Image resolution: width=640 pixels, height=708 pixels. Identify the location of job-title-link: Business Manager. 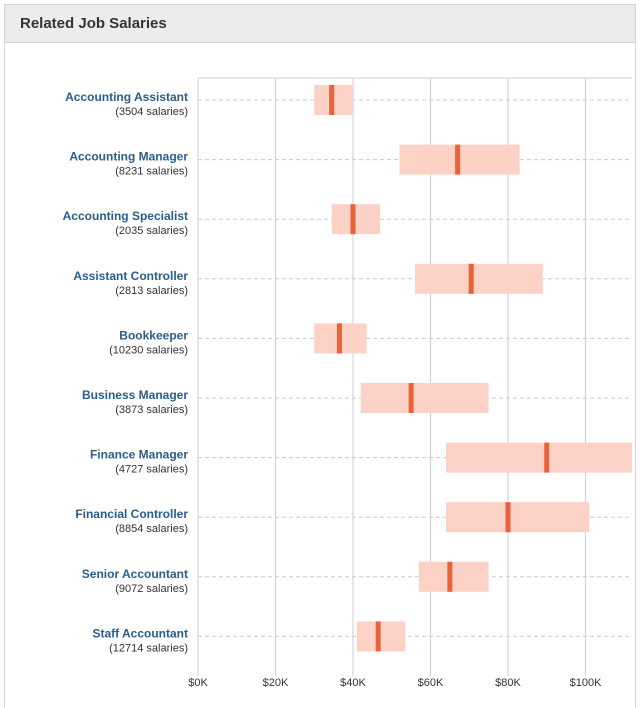
(135, 395).